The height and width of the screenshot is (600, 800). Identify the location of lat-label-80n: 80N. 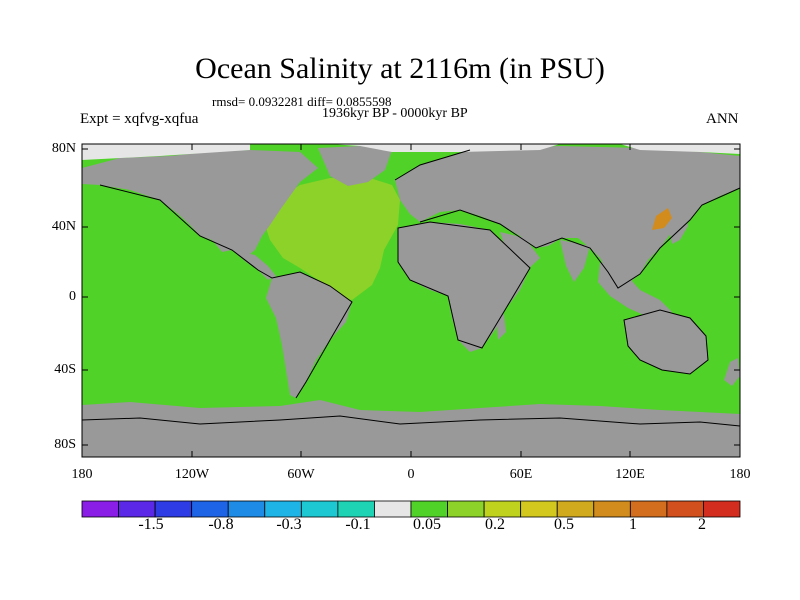
(63, 148).